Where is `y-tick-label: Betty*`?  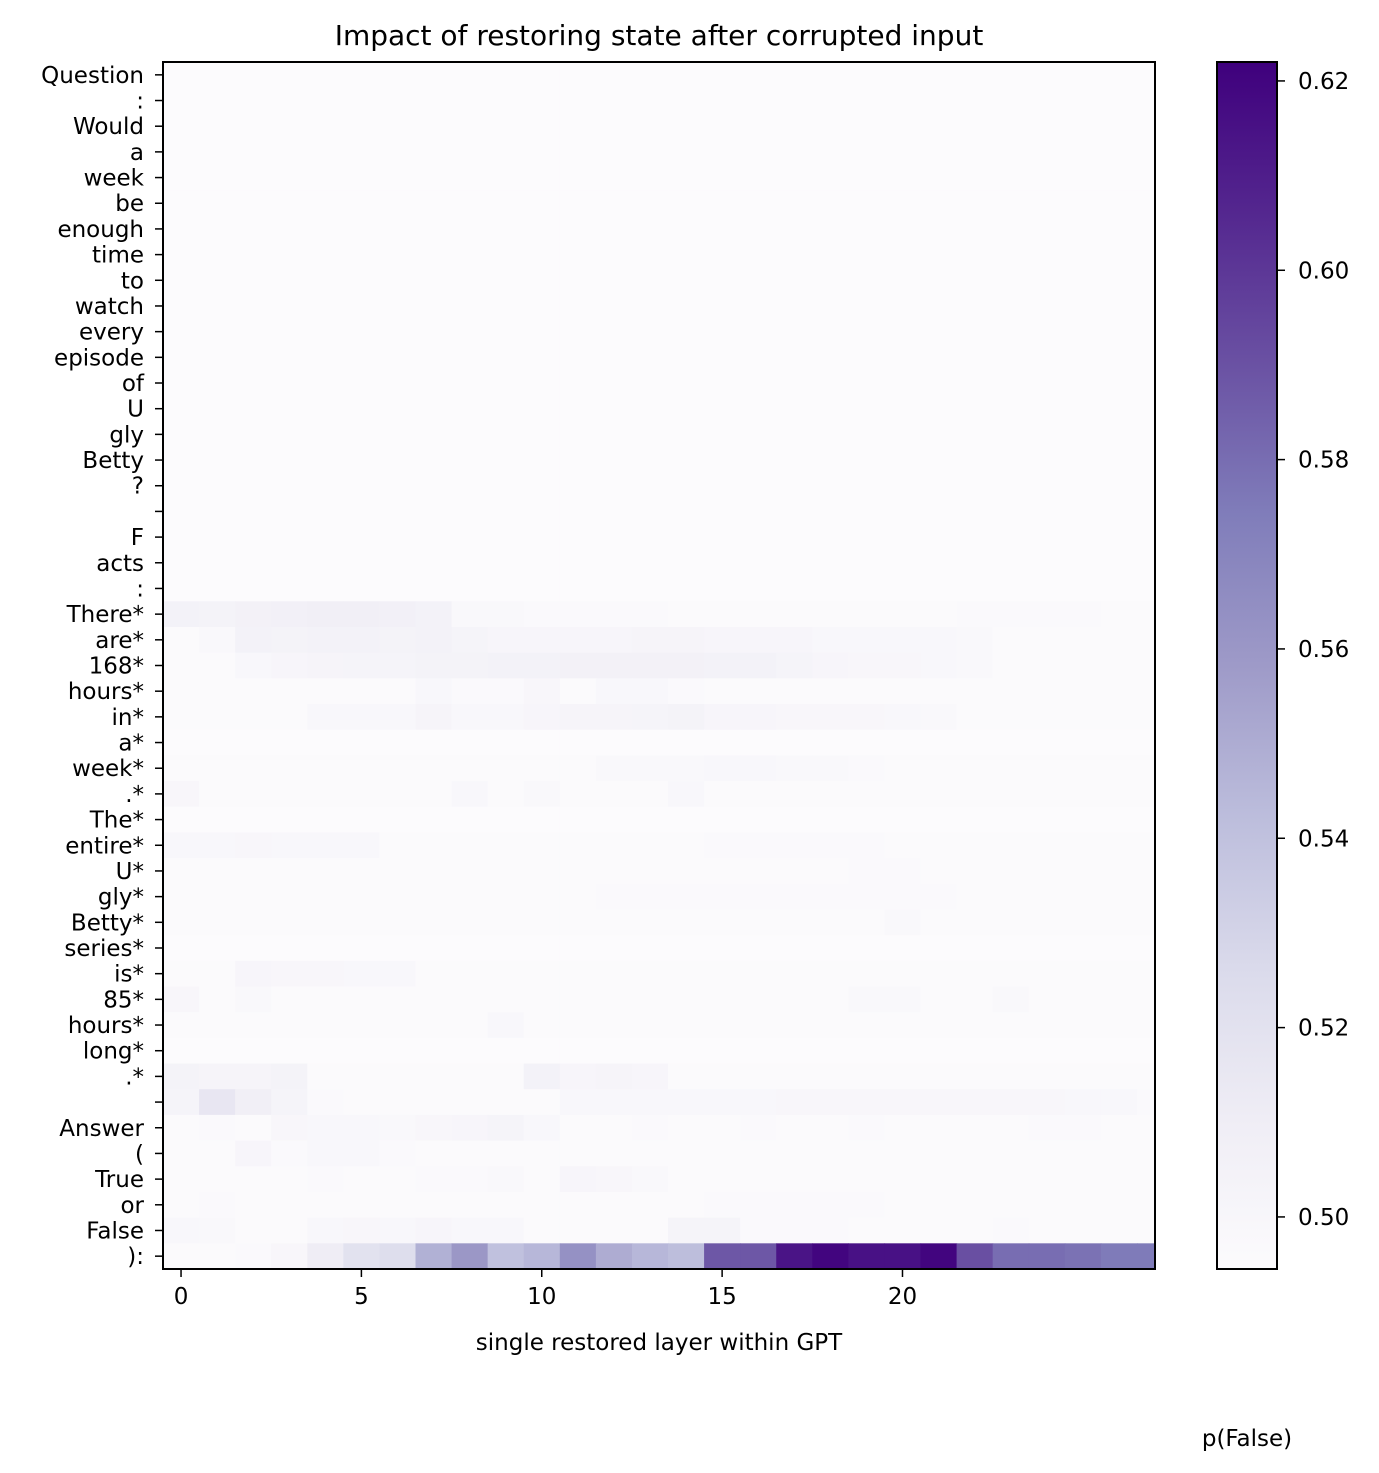 y-tick-label: Betty* is located at coordinates (107, 923).